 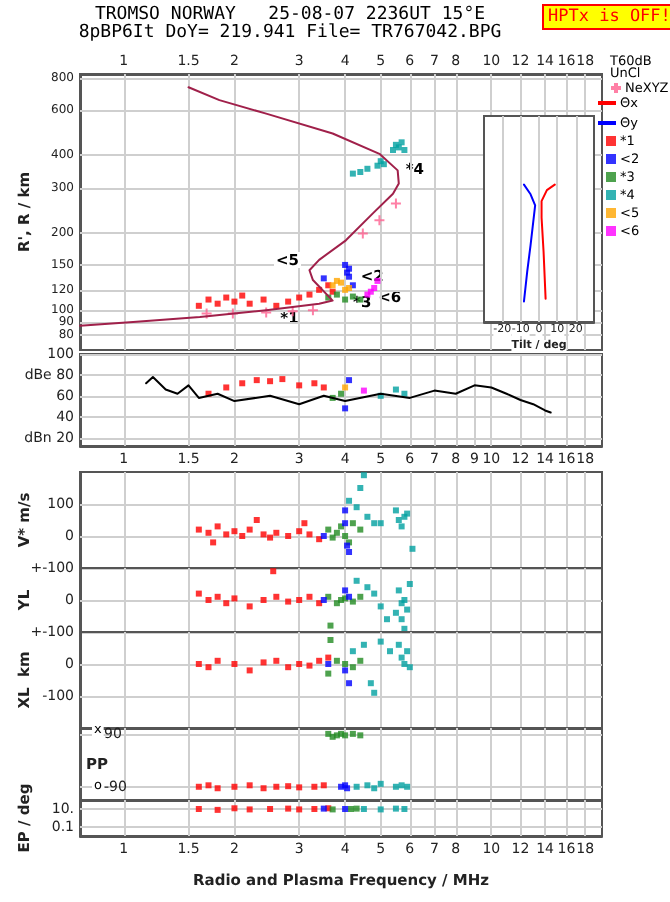 What do you see at coordinates (290, 15) in the screenshot?
I see `chart-title: TROMSO NORWAY 25-08-07 2236UT 15°E` at bounding box center [290, 15].